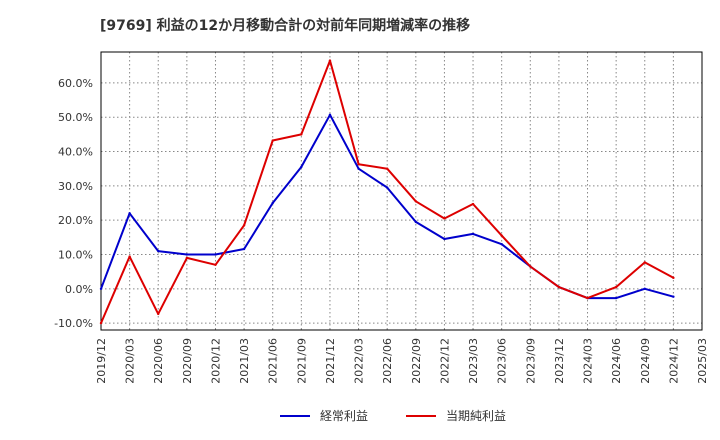 This screenshot has width=720, height=440. What do you see at coordinates (416, 361) in the screenshot?
I see `x-tick-label: 2022/09` at bounding box center [416, 361].